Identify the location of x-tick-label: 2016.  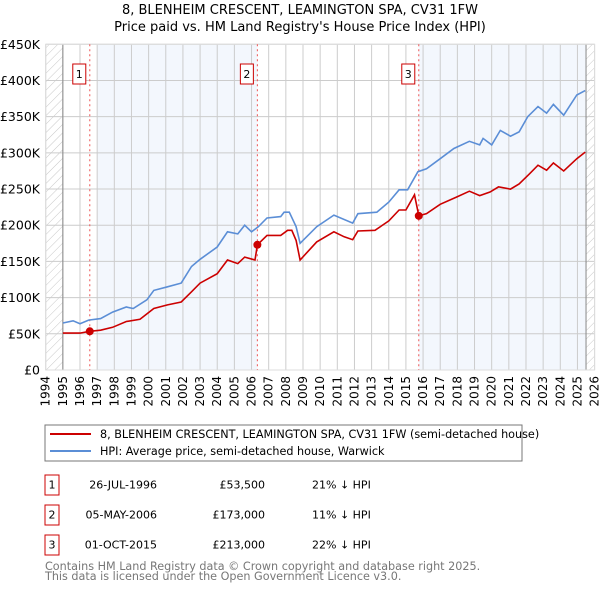
(423, 391).